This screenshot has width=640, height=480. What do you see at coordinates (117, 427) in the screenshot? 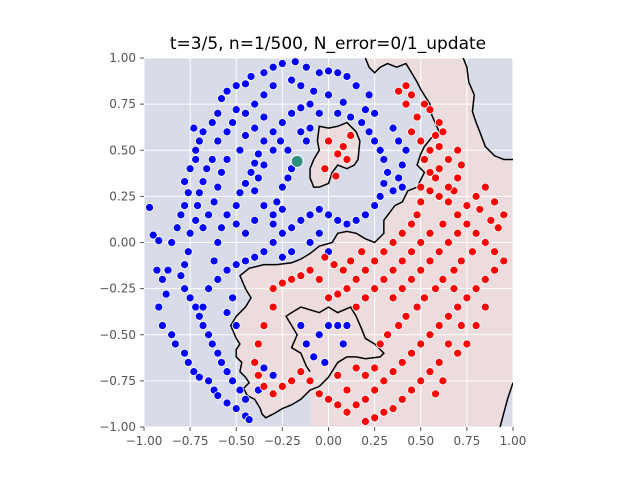
I see `y-tick-label-0: −1.00` at bounding box center [117, 427].